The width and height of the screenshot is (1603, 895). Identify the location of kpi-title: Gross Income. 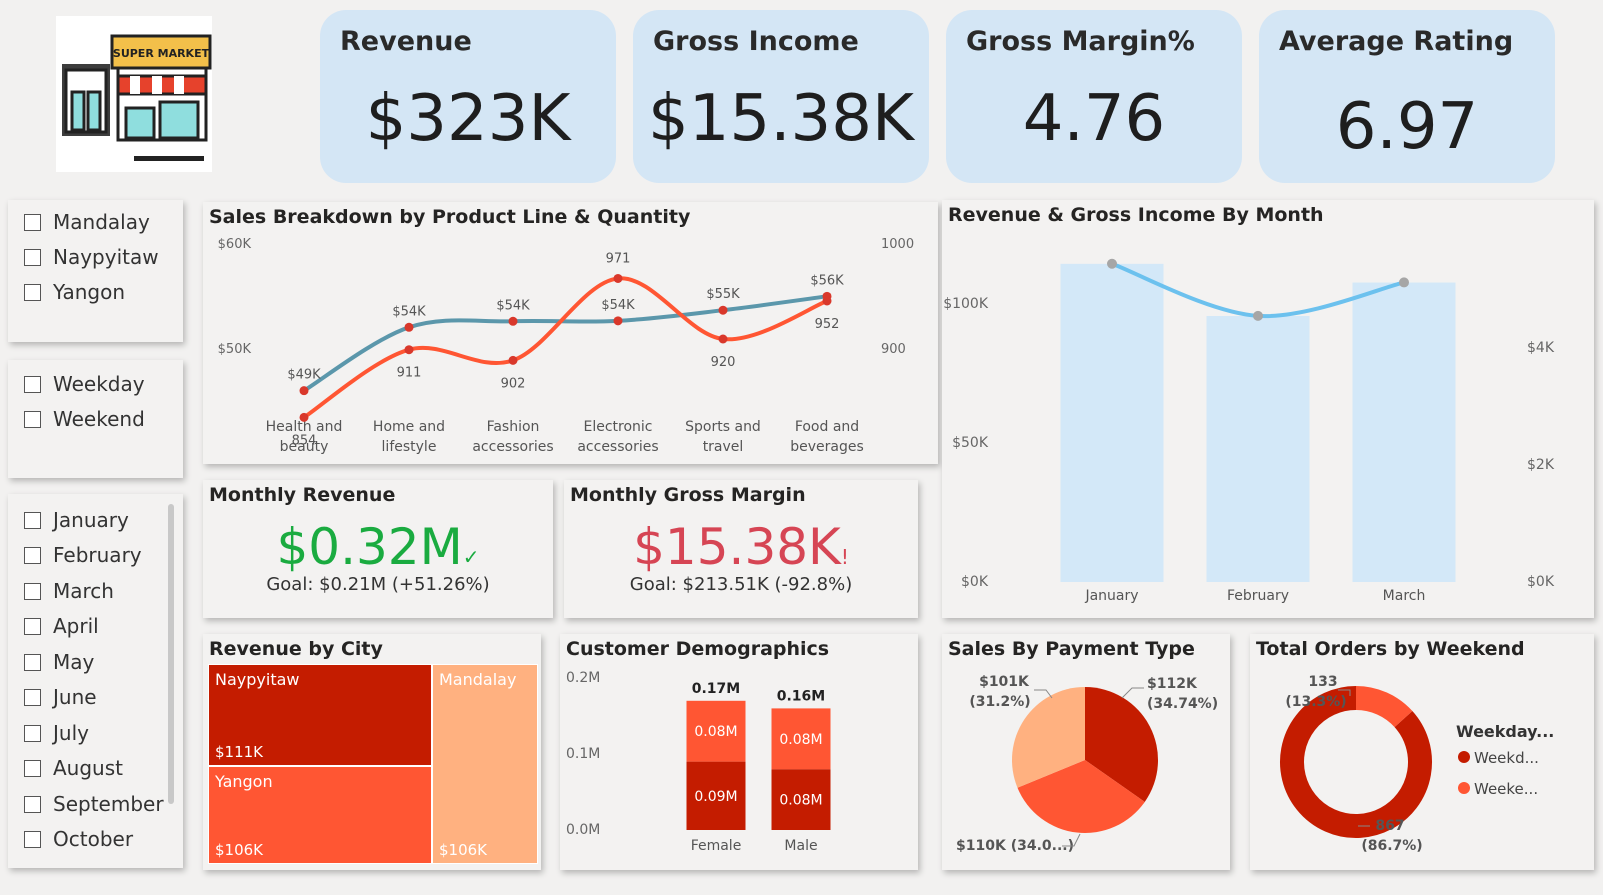
(756, 41).